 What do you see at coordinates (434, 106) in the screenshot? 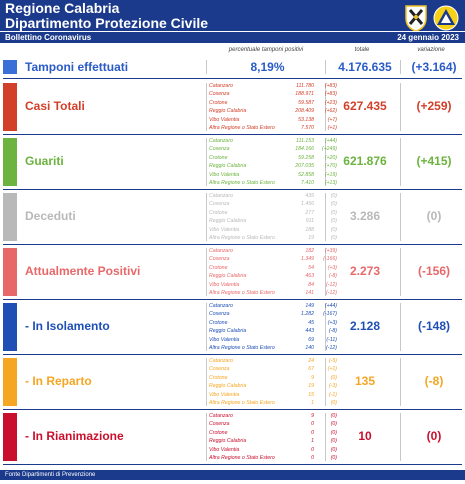
I see `section-variation: (+259)` at bounding box center [434, 106].